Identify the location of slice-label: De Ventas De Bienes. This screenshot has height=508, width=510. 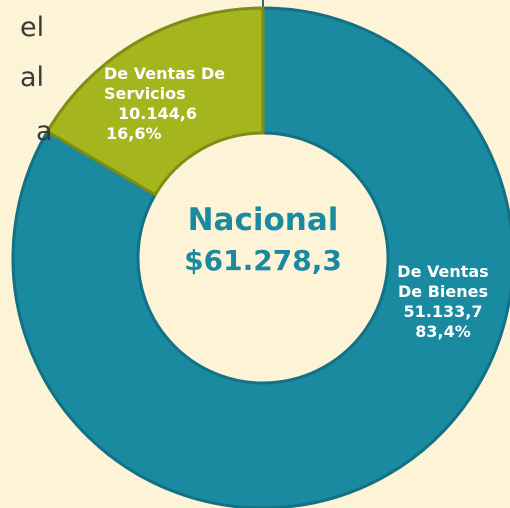
(443, 281).